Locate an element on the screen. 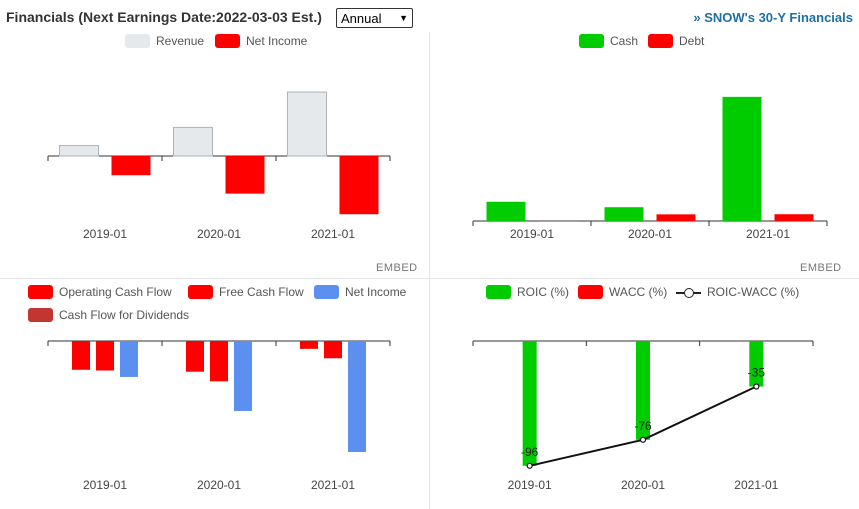 This screenshot has height=509, width=859. legend-label-cf-net-income: Net Income is located at coordinates (376, 292).